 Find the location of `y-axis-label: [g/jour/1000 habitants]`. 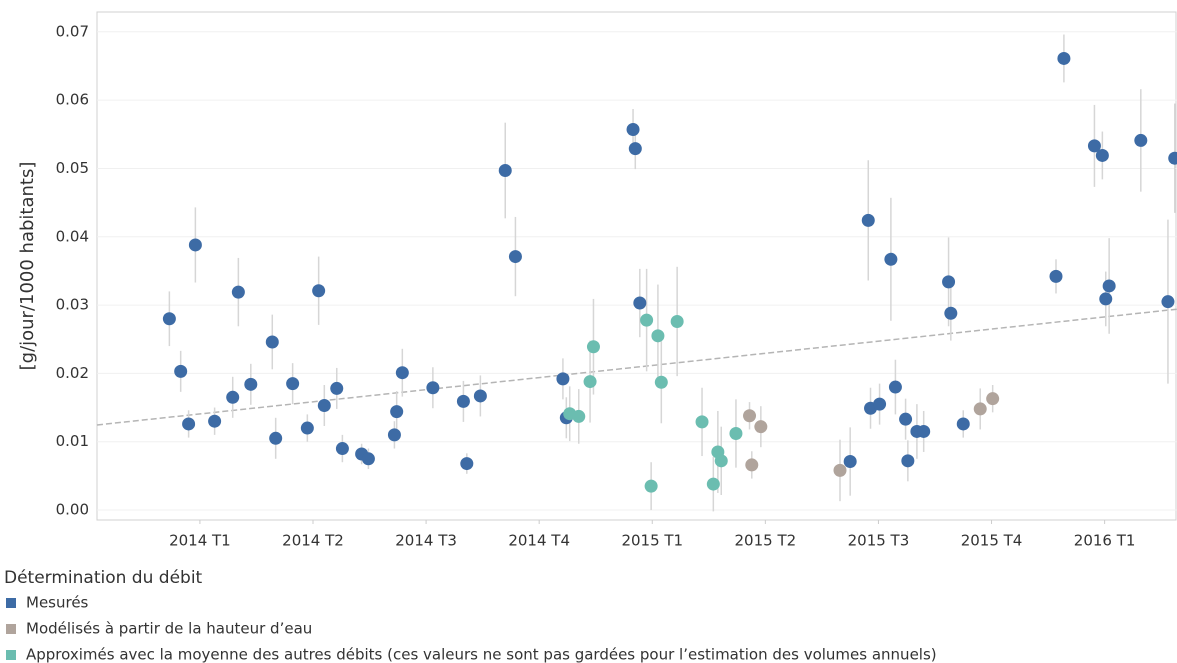

y-axis-label: [g/jour/1000 habitants] is located at coordinates (27, 266).